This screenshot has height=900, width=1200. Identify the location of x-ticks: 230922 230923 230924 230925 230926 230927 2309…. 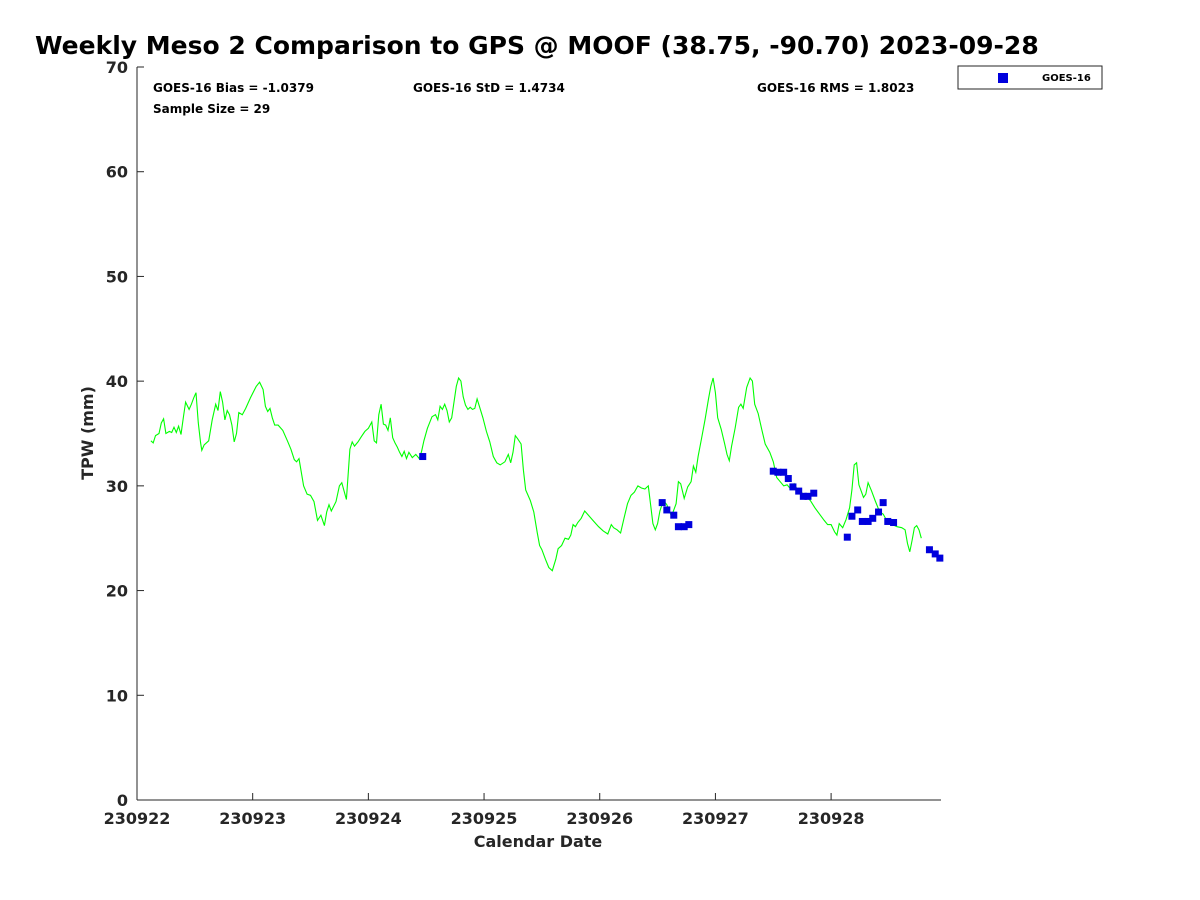
(484, 810).